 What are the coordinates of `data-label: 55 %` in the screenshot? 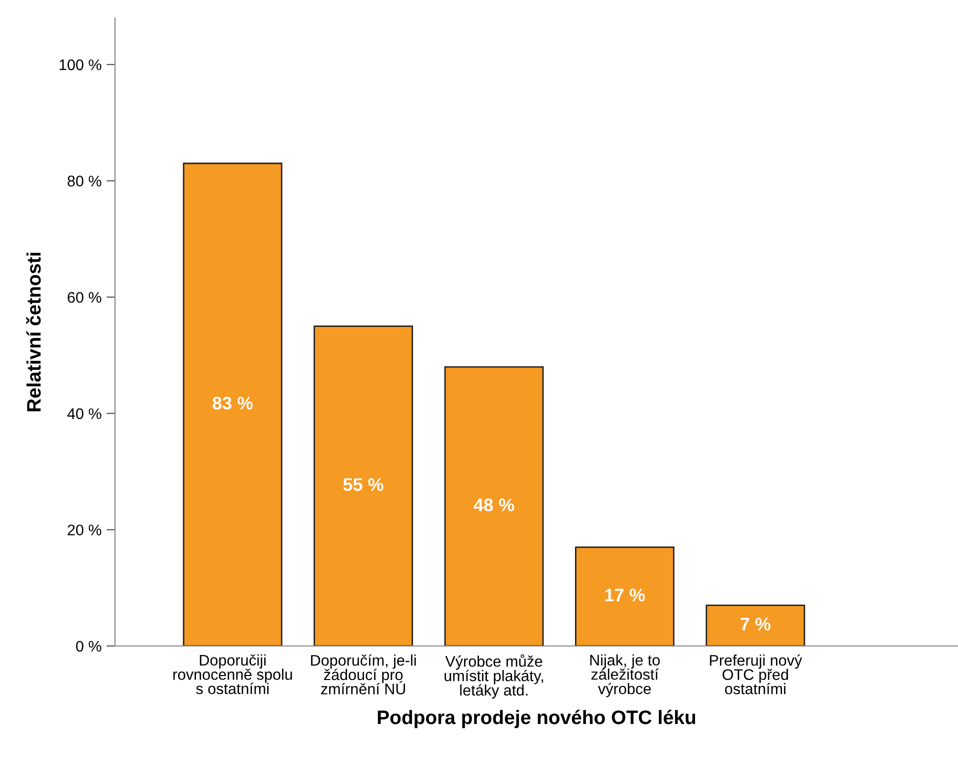 It's located at (363, 484).